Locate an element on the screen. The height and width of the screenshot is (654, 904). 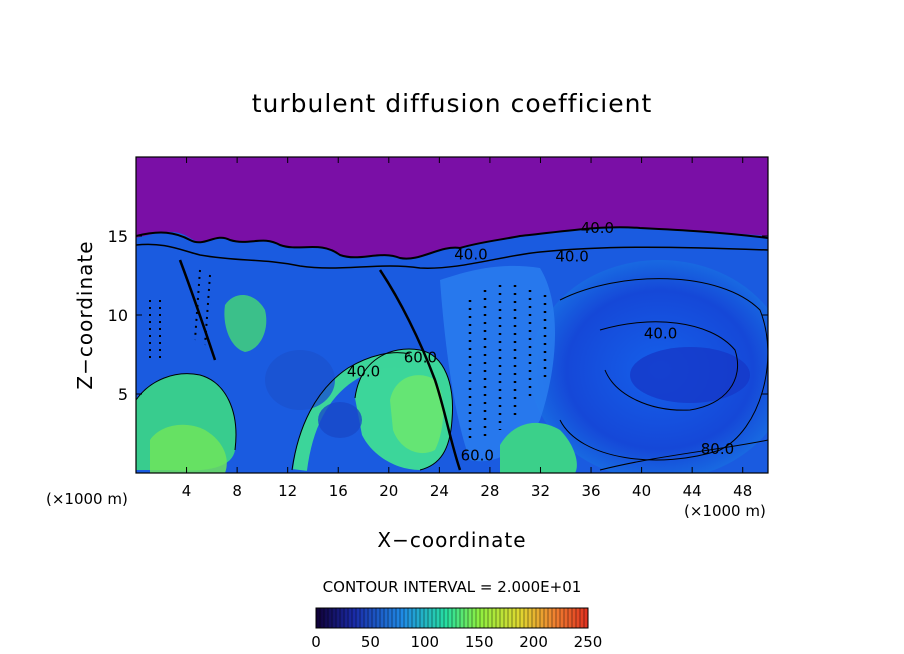
colorbar-tick-label: 200 is located at coordinates (533, 642).